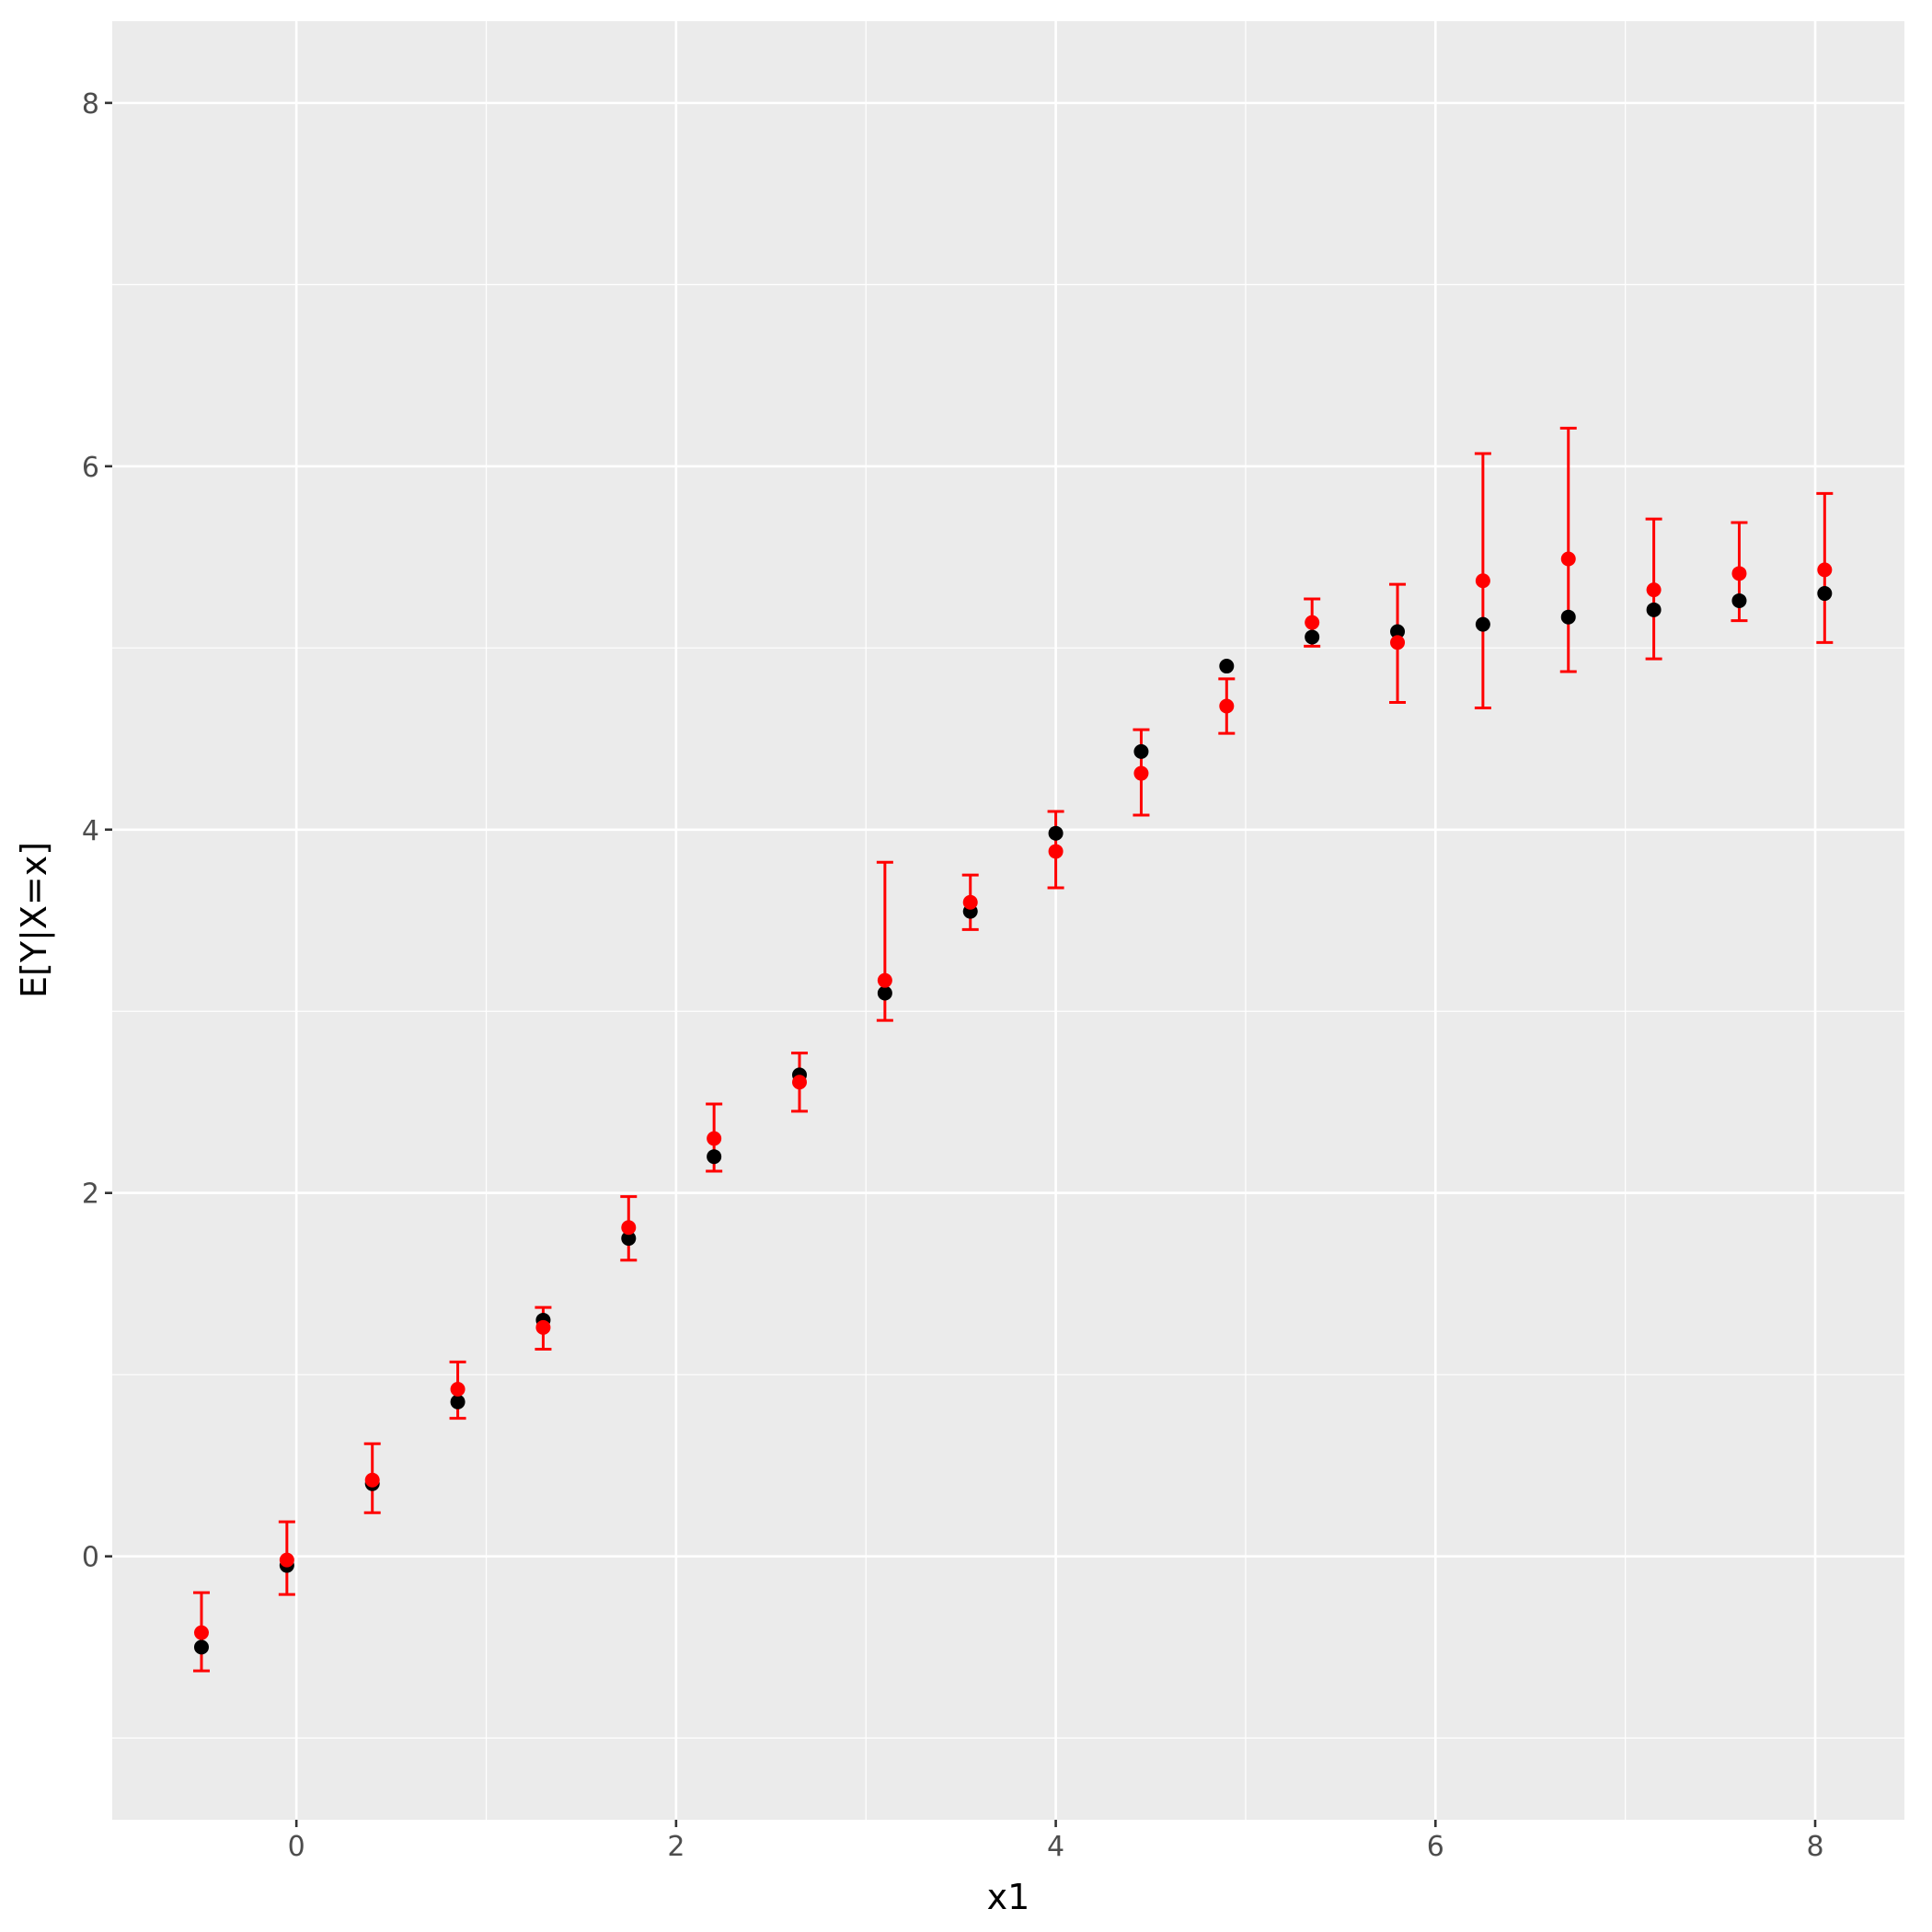 The height and width of the screenshot is (1932, 1932). Describe the element at coordinates (1814, 1847) in the screenshot. I see `x-tick-label: 8` at that location.